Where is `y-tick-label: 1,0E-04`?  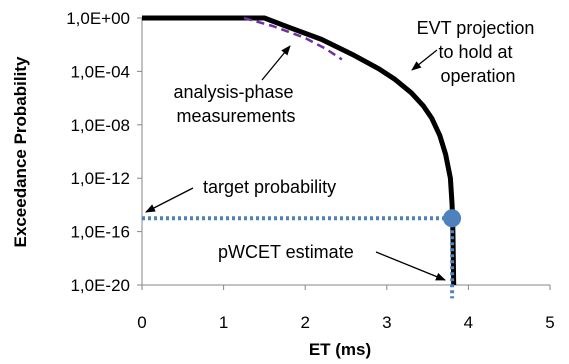
y-tick-label: 1,0E-04 is located at coordinates (100, 71).